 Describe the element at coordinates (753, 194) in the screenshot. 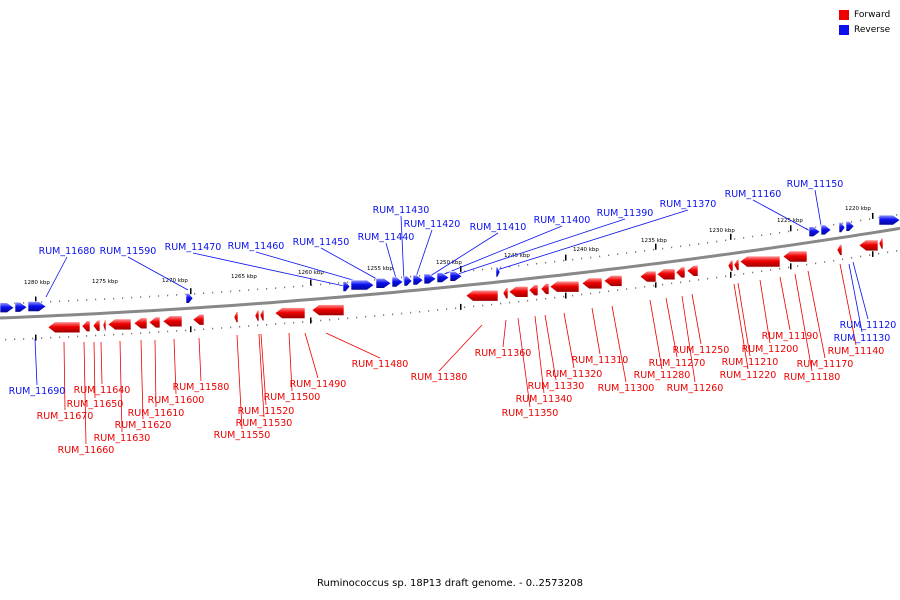

I see `gene-label: RUM_11160` at that location.